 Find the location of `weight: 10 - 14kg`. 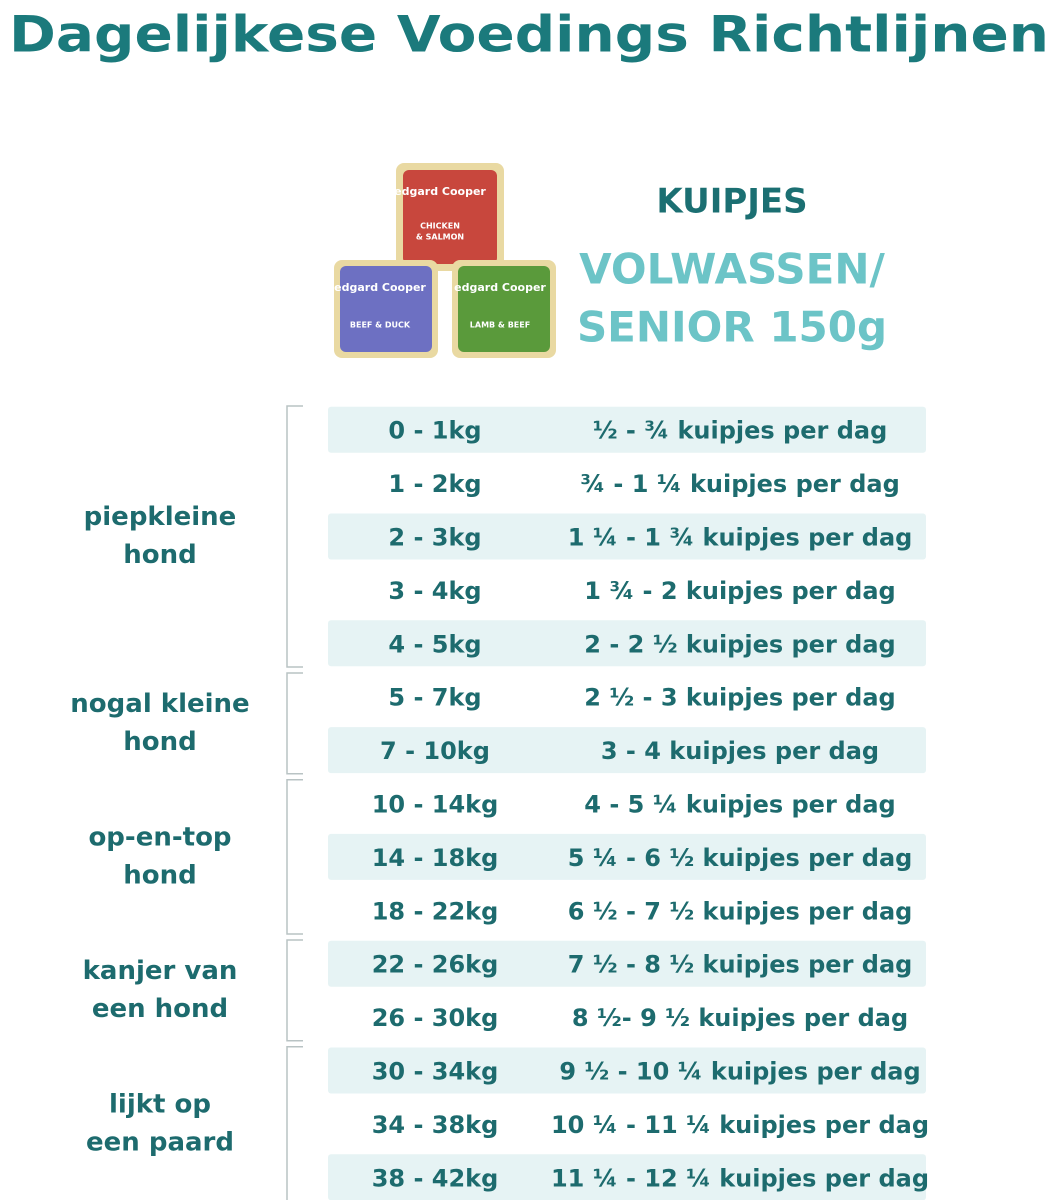

weight: 10 - 14kg is located at coordinates (435, 805).